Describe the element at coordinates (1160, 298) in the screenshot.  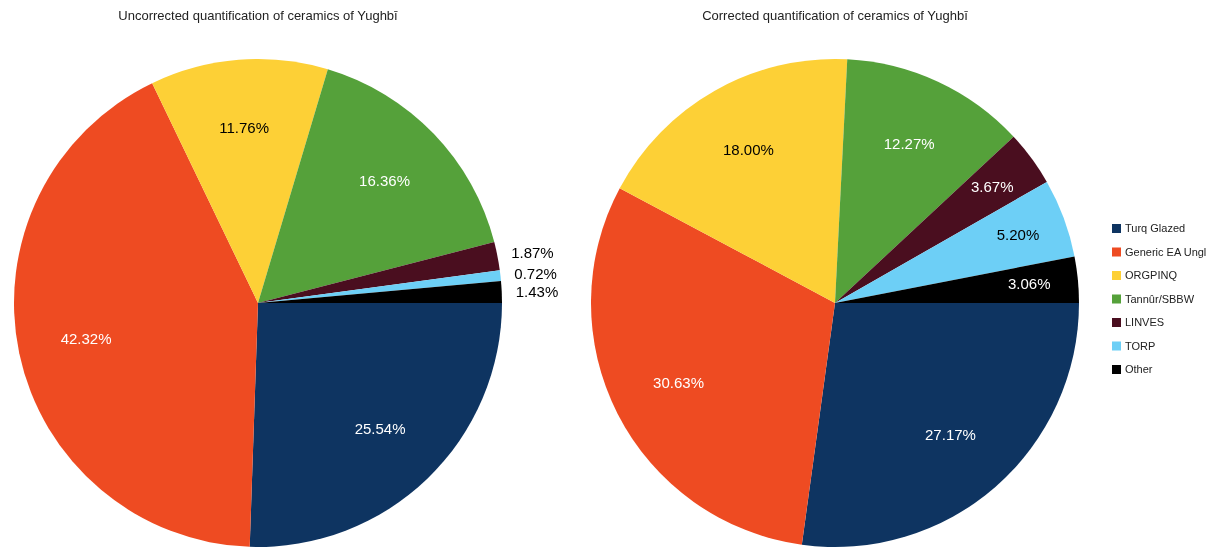
I see `legend-label: Tannûr/SBBW` at that location.